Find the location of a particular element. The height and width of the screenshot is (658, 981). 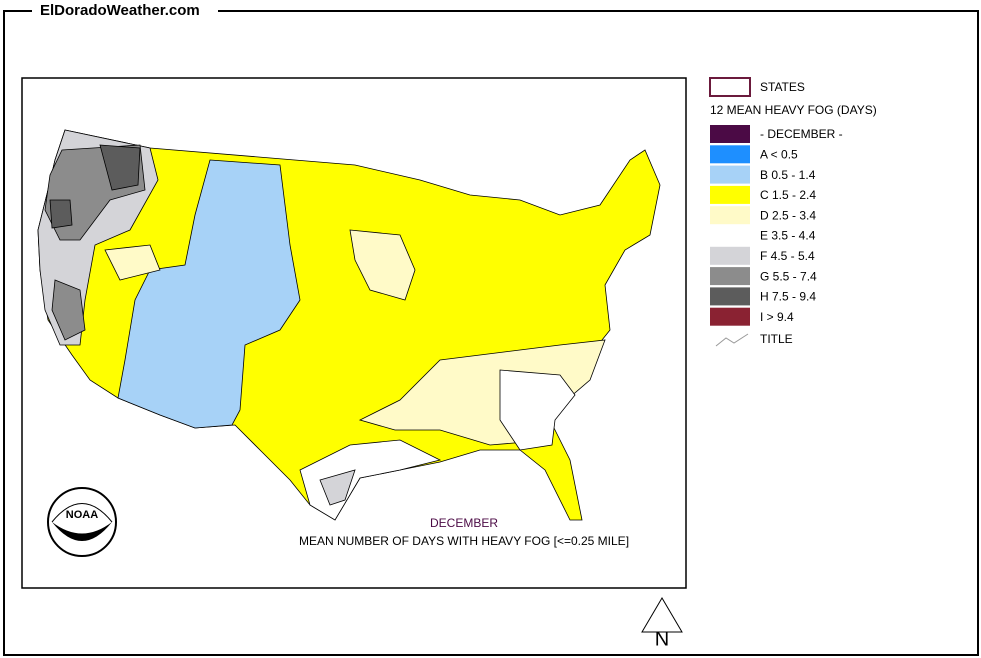

legend-label: D 2.5 - 3.4 is located at coordinates (788, 215).